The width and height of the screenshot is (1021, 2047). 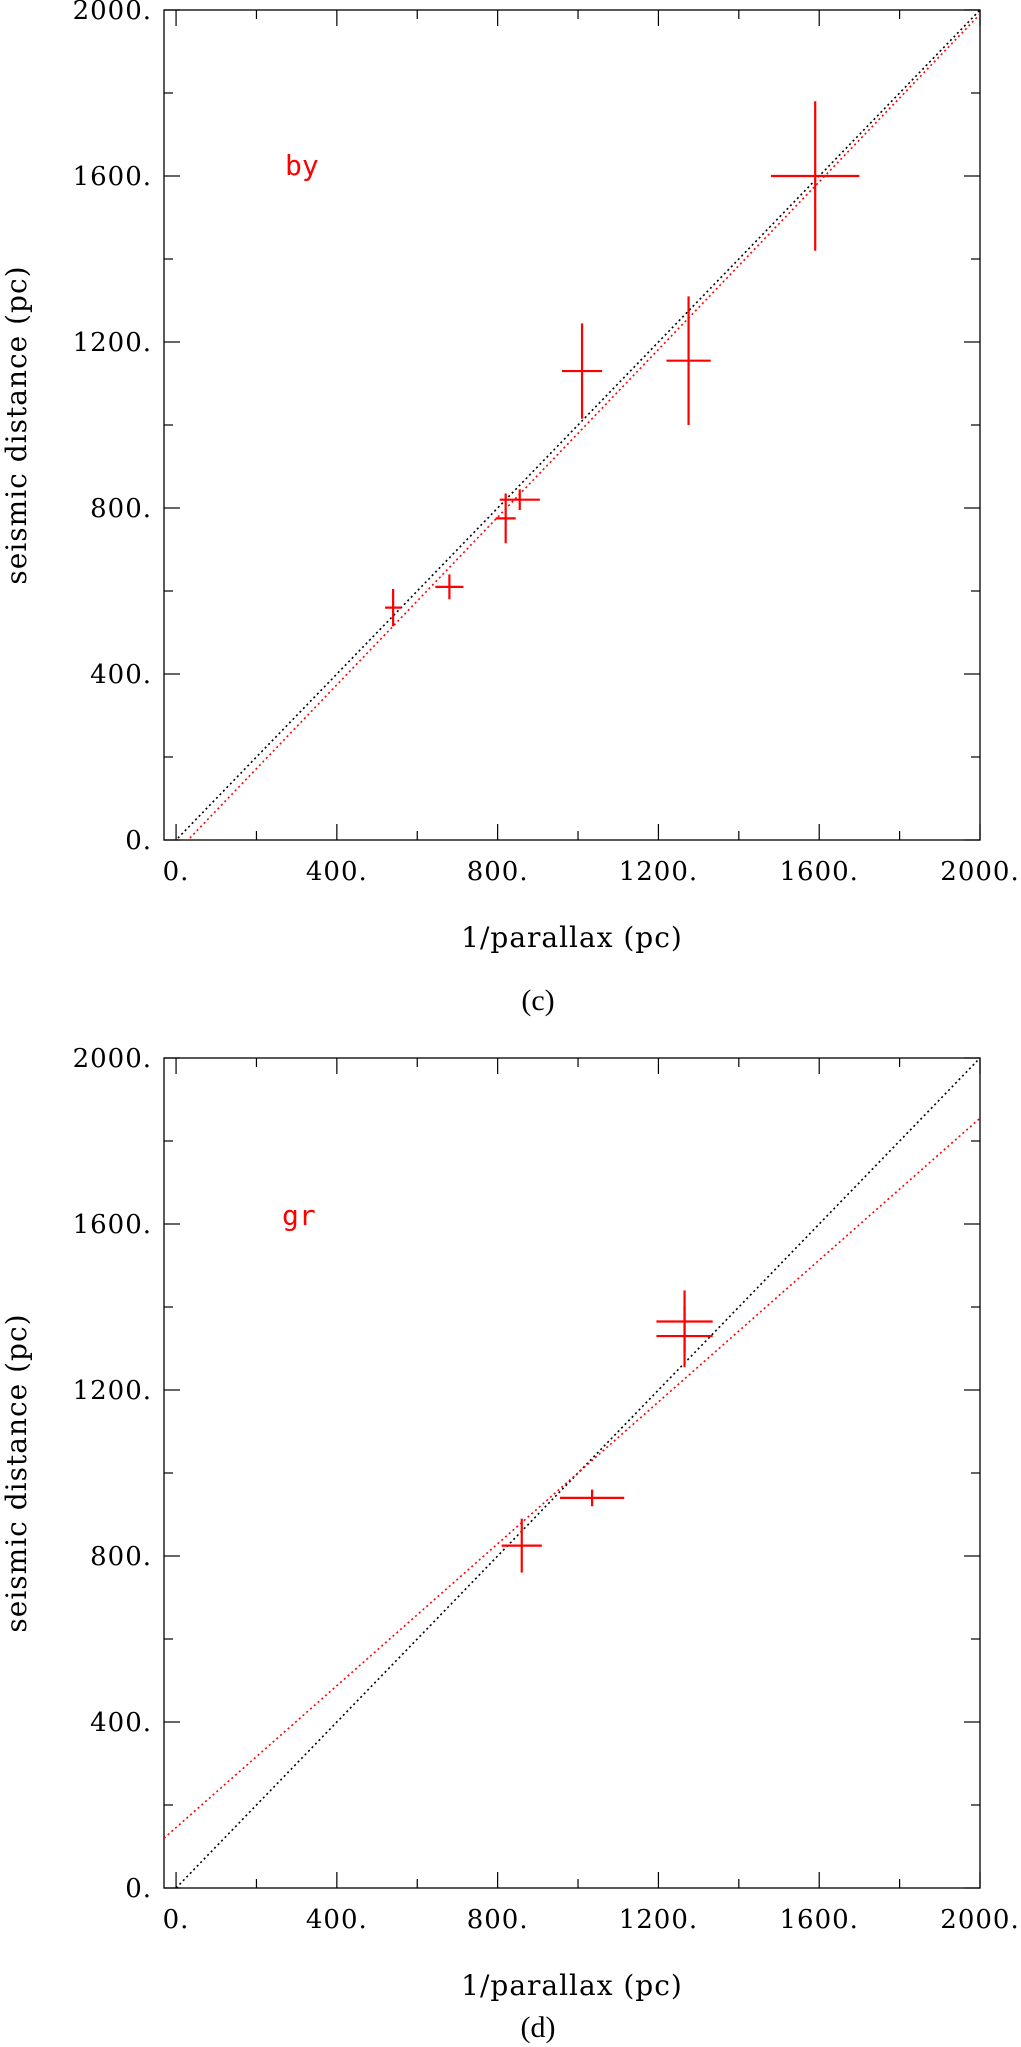 What do you see at coordinates (302, 165) in the screenshot?
I see `panel-tag-label: by` at bounding box center [302, 165].